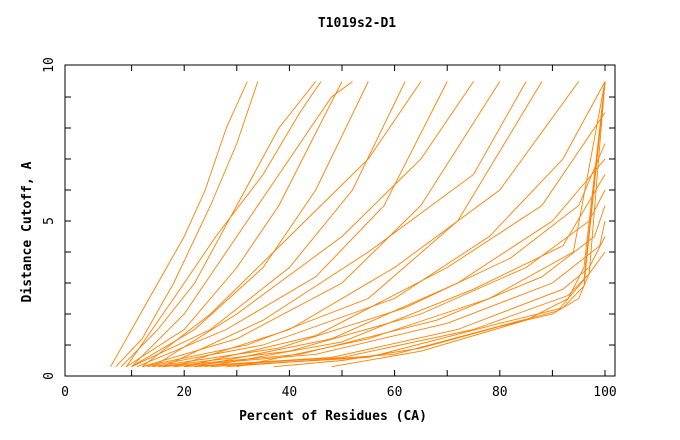 The height and width of the screenshot is (440, 680). What do you see at coordinates (500, 392) in the screenshot?
I see `x-tick-label: 80` at bounding box center [500, 392].